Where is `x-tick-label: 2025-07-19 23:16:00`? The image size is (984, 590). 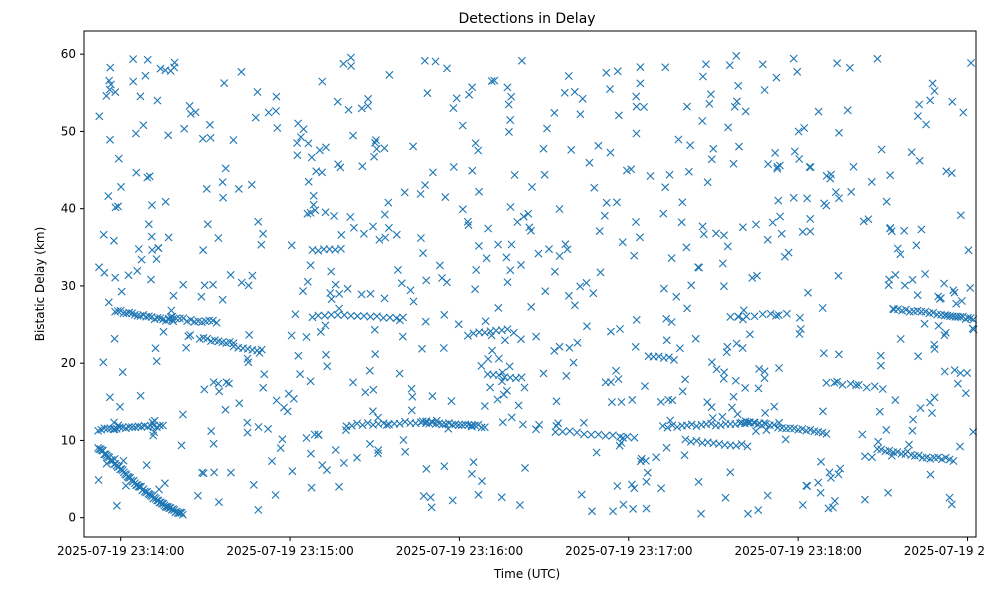
x-tick-label: 2025-07-19 23:16:00 is located at coordinates (459, 551).